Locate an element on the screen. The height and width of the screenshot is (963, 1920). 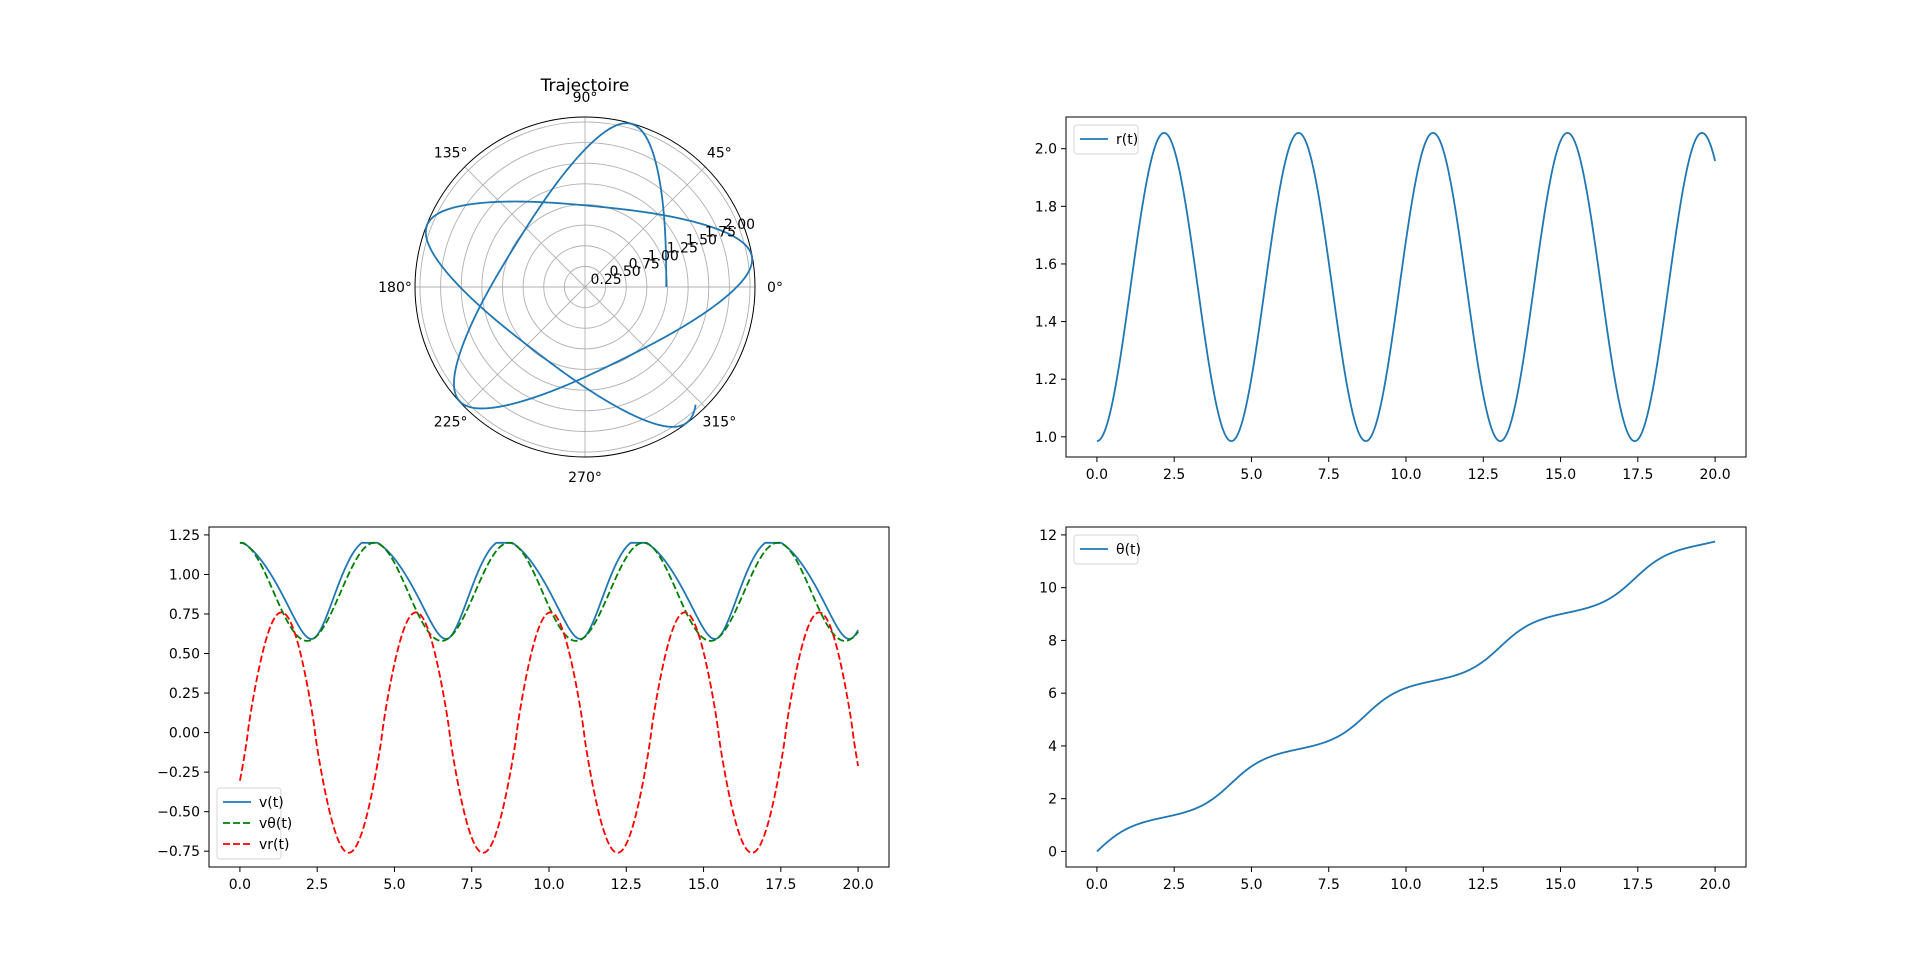
radius-ytick-label-1: 1.2 is located at coordinates (1046, 380).